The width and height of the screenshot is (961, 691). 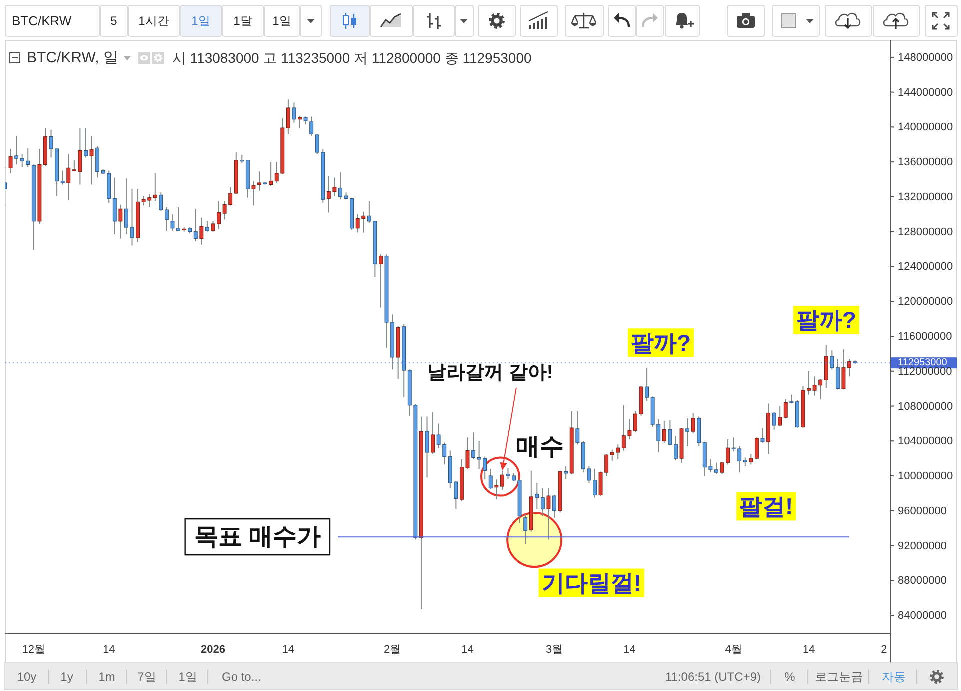 I want to click on y-tick-label: 96000000, so click(x=922, y=511).